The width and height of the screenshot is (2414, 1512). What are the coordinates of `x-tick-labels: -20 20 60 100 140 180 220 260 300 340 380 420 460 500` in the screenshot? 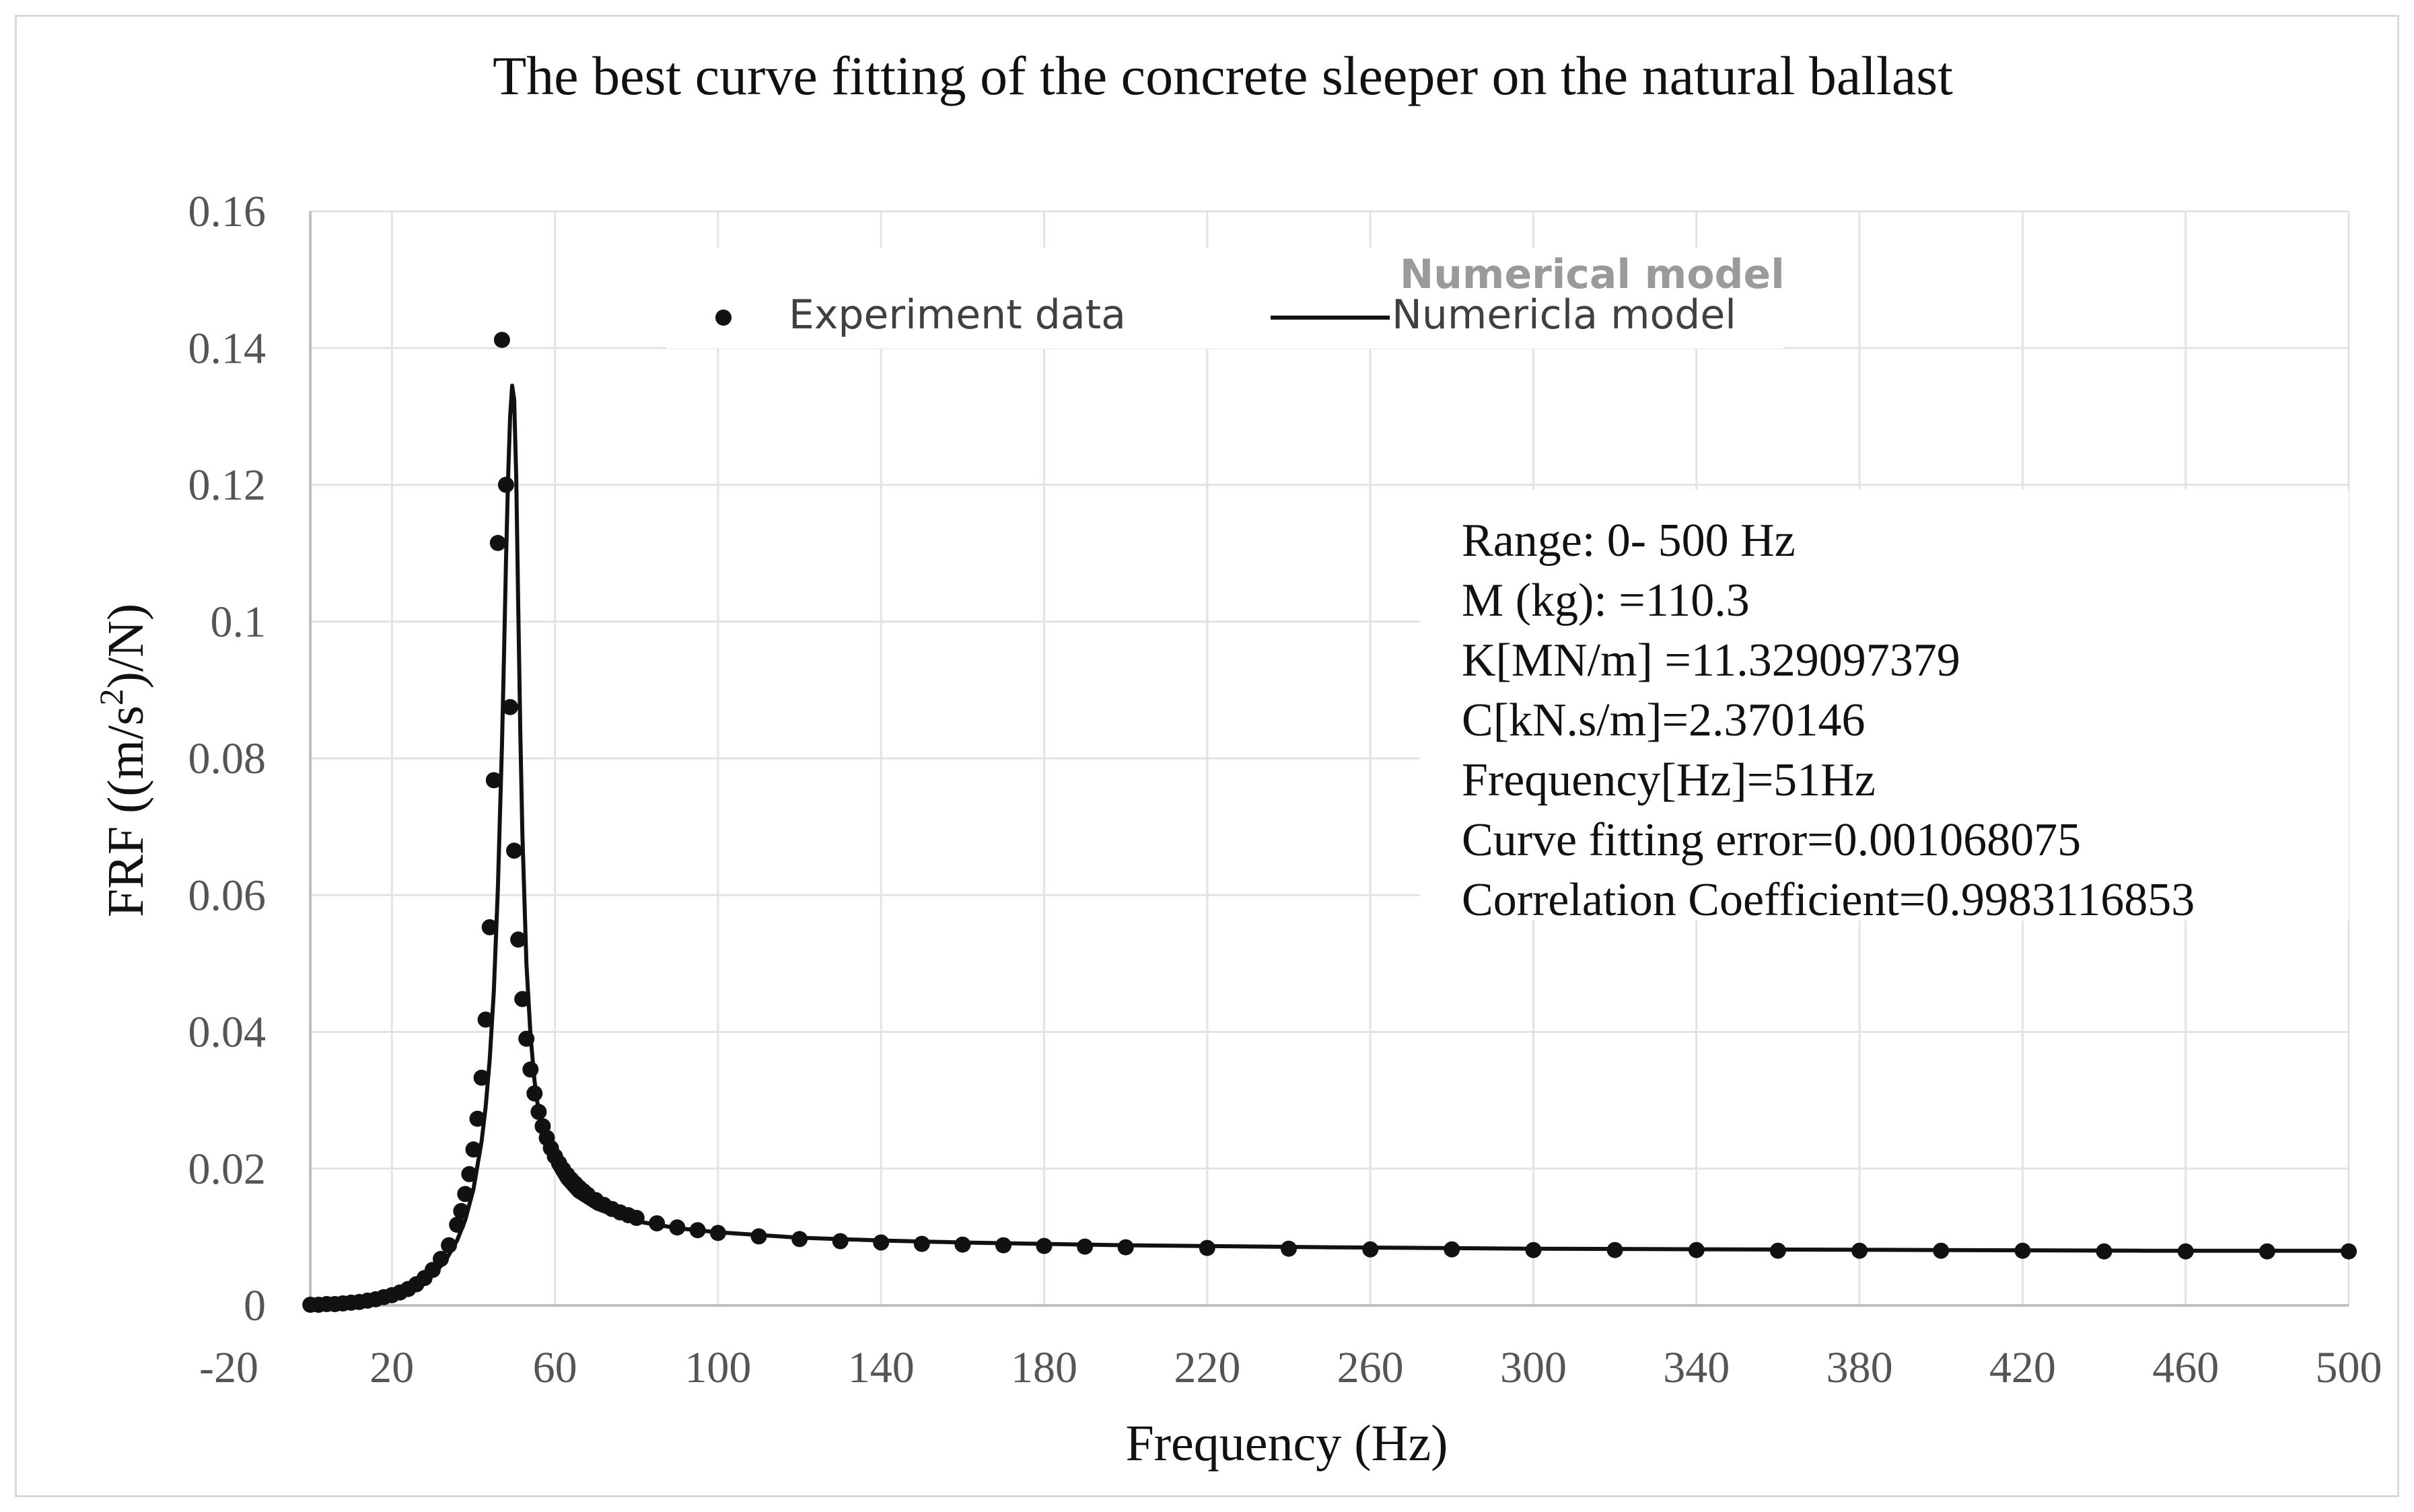 It's located at (1290, 1367).